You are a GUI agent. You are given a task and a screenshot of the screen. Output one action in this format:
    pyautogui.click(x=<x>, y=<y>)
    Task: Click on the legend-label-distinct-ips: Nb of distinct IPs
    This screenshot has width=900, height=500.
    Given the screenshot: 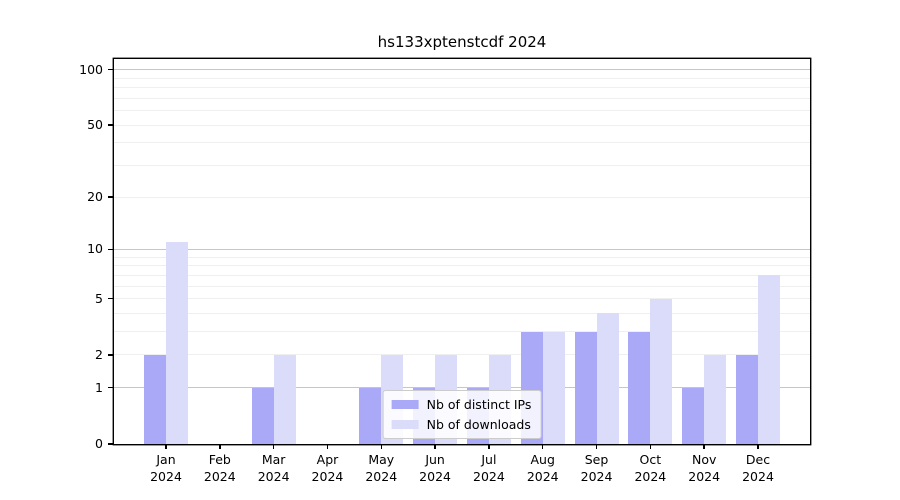 What is the action you would take?
    pyautogui.click(x=479, y=404)
    